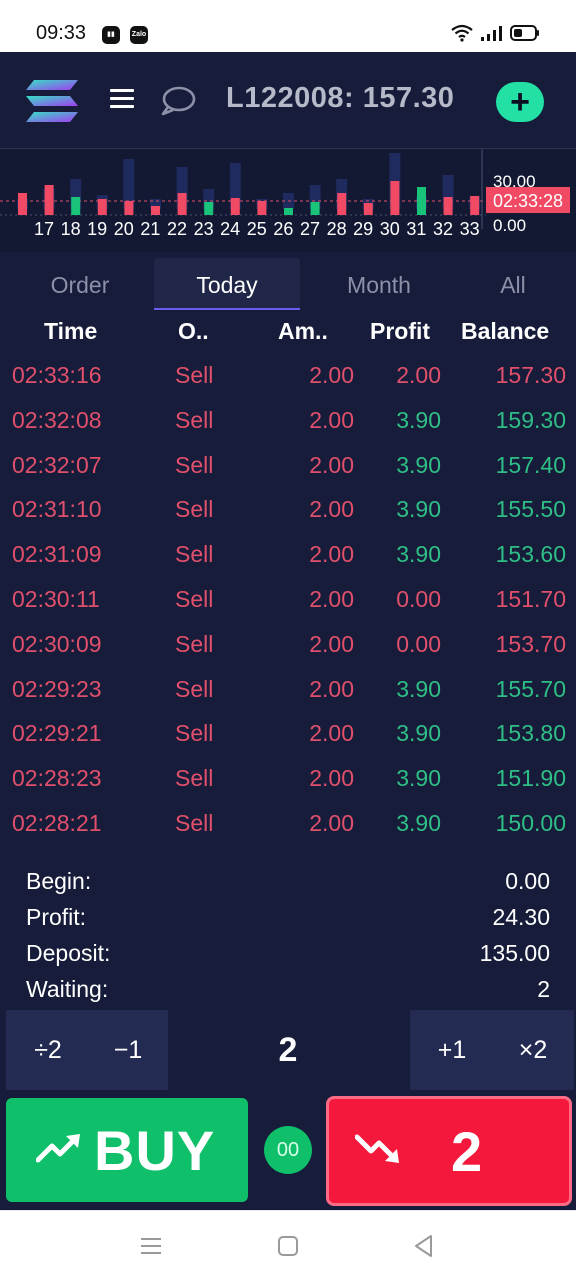 Image resolution: width=576 pixels, height=1280 pixels. Describe the element at coordinates (452, 1050) in the screenshot. I see `plus-button: +1` at that location.